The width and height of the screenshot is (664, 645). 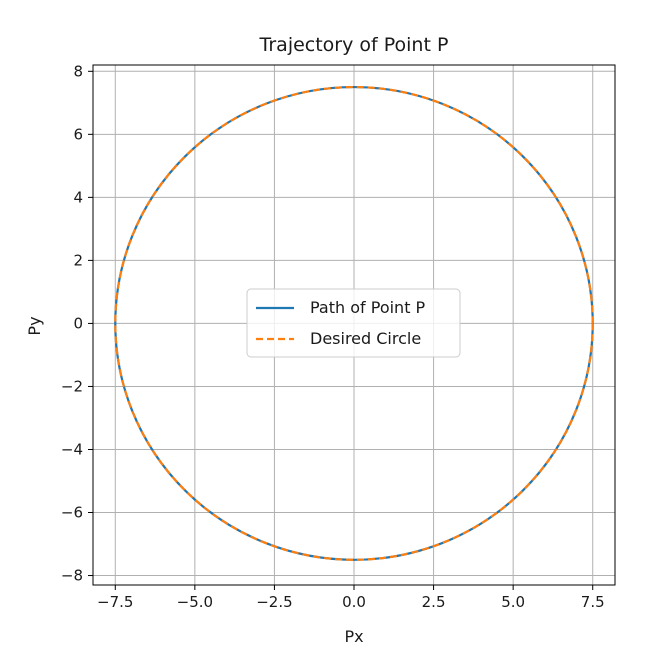 I want to click on y-tick-label: −2, so click(x=72, y=386).